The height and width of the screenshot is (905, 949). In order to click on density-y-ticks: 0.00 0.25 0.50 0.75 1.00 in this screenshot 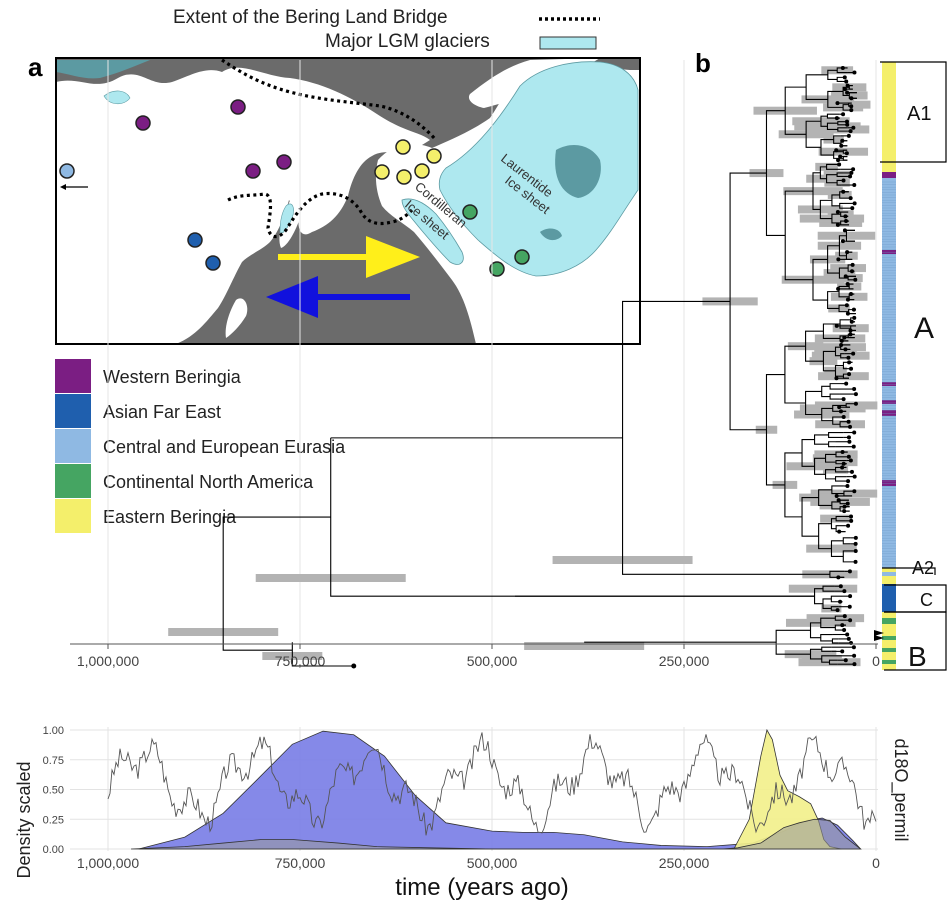, I will do `click(53, 790)`.